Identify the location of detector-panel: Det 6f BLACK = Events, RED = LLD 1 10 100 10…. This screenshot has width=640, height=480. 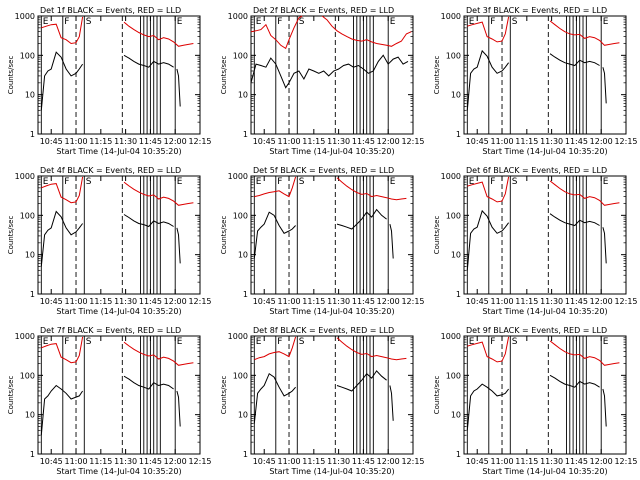
(535, 241).